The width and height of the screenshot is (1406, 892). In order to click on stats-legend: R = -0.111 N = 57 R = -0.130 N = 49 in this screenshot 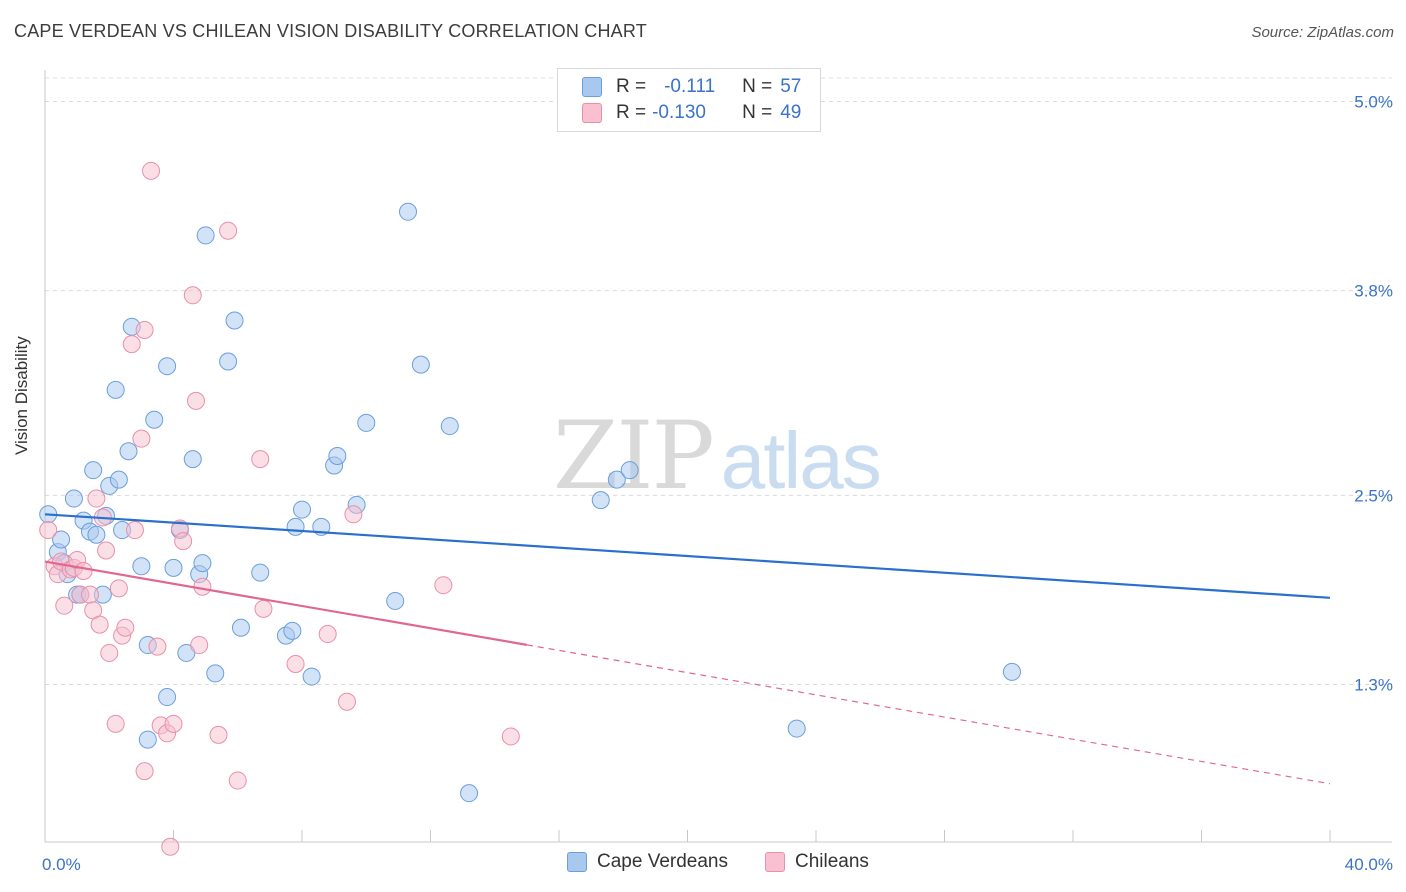, I will do `click(689, 100)`.